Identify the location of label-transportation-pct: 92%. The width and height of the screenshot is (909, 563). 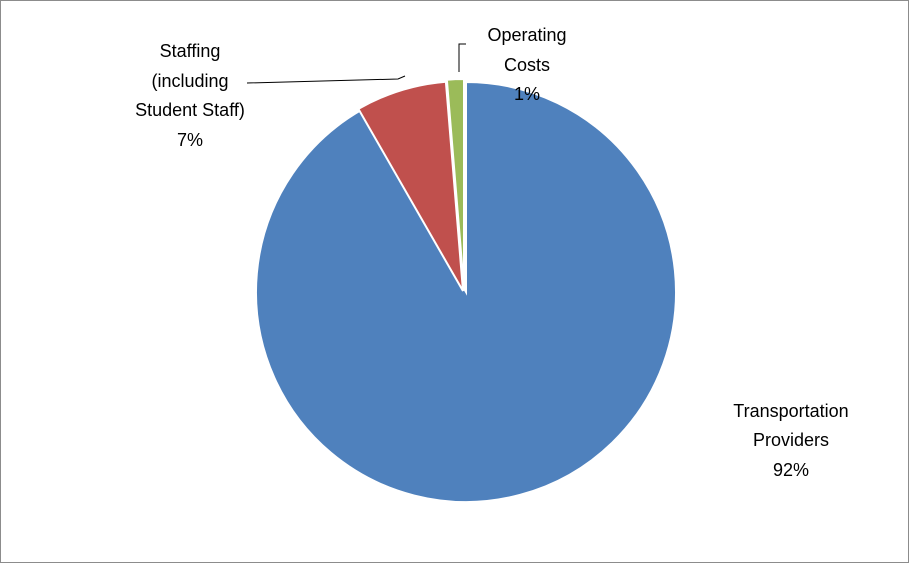
(791, 470).